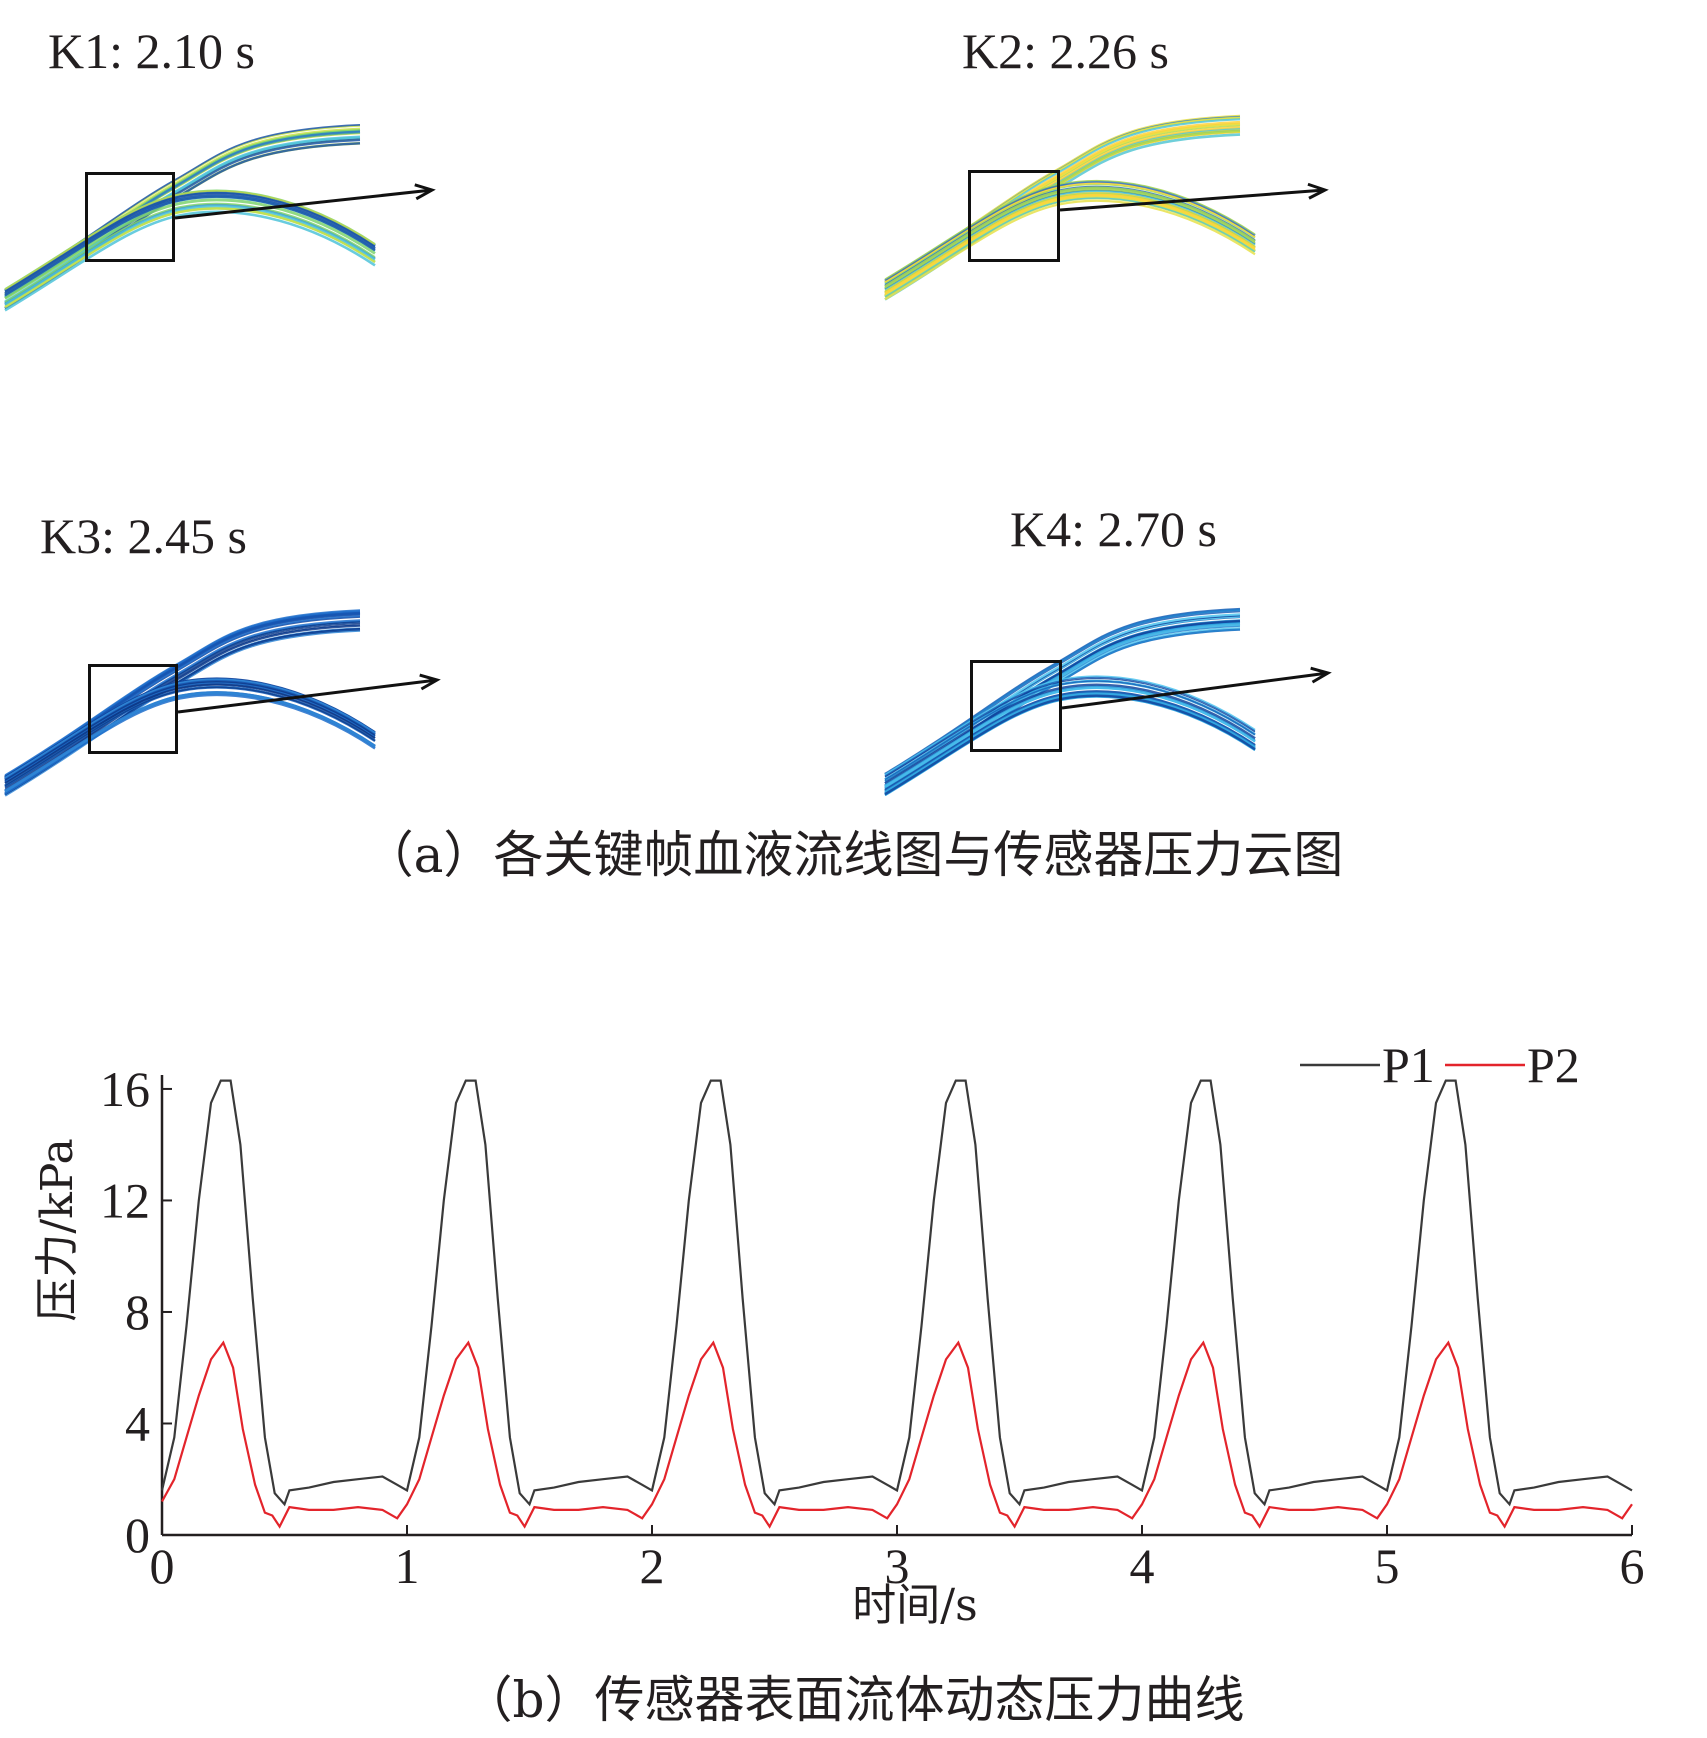  What do you see at coordinates (652, 1566) in the screenshot?
I see `x-tick-label: 2` at bounding box center [652, 1566].